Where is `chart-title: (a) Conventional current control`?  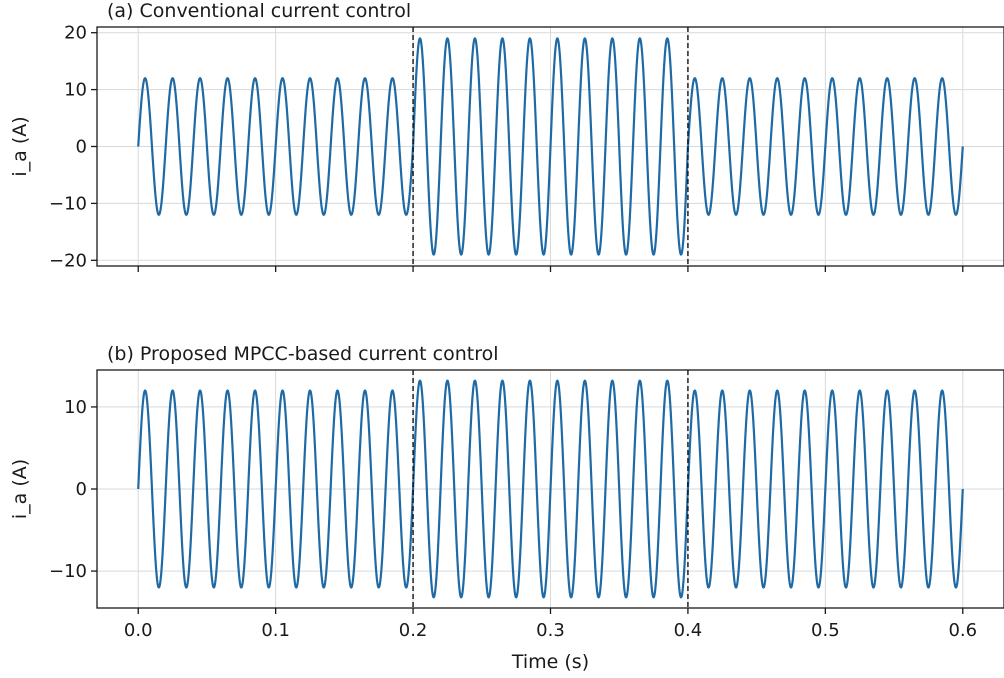 chart-title: (a) Conventional current control is located at coordinates (259, 11).